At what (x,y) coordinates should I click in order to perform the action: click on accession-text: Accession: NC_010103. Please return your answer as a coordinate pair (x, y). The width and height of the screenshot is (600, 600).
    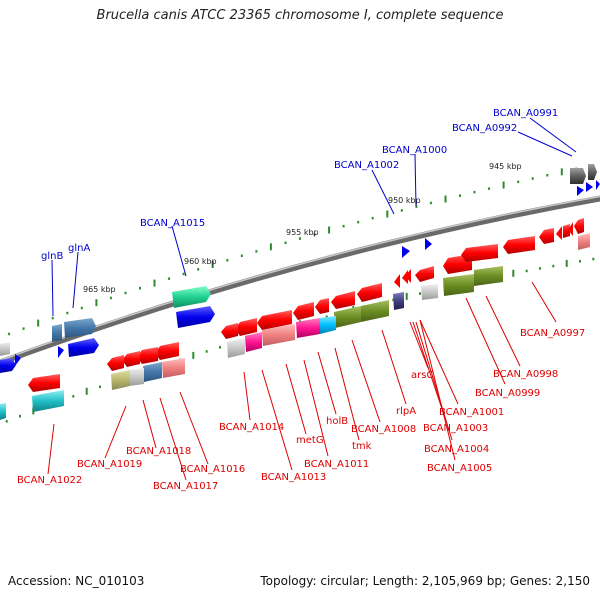
    Looking at the image, I should click on (76, 581).